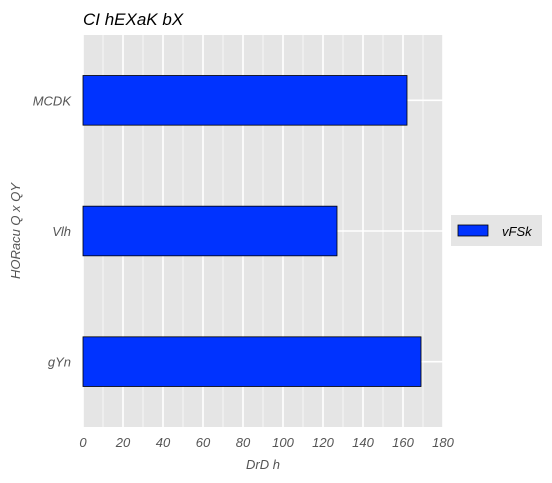 This screenshot has height=483, width=552. I want to click on x-tick-label: 160, so click(403, 442).